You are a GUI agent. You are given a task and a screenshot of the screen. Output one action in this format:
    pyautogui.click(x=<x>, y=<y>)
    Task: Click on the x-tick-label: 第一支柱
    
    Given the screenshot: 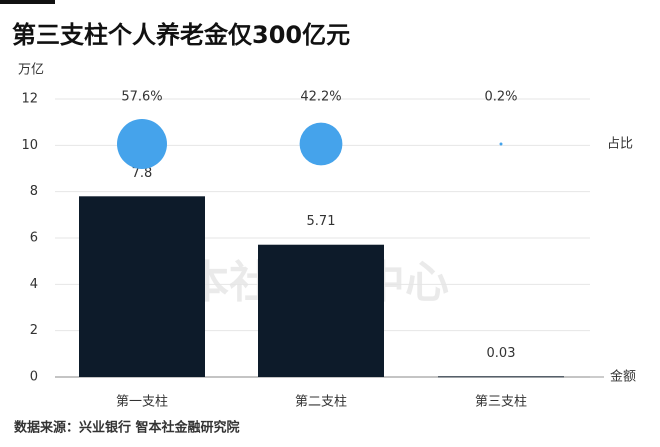 What is the action you would take?
    pyautogui.click(x=142, y=402)
    